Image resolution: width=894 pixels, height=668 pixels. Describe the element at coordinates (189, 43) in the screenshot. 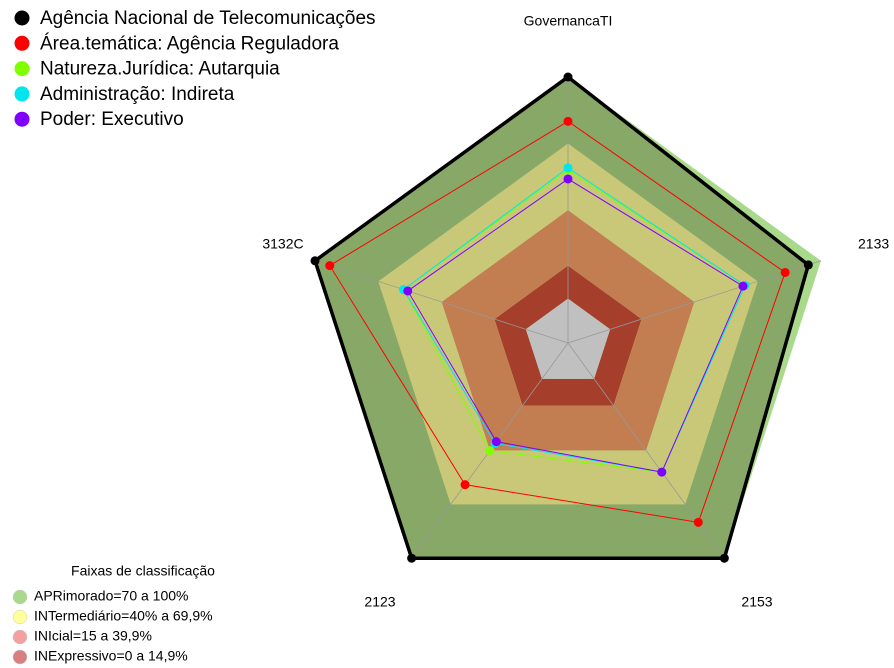

I see `legend-label: Área.temática: Agência Reguladora` at that location.